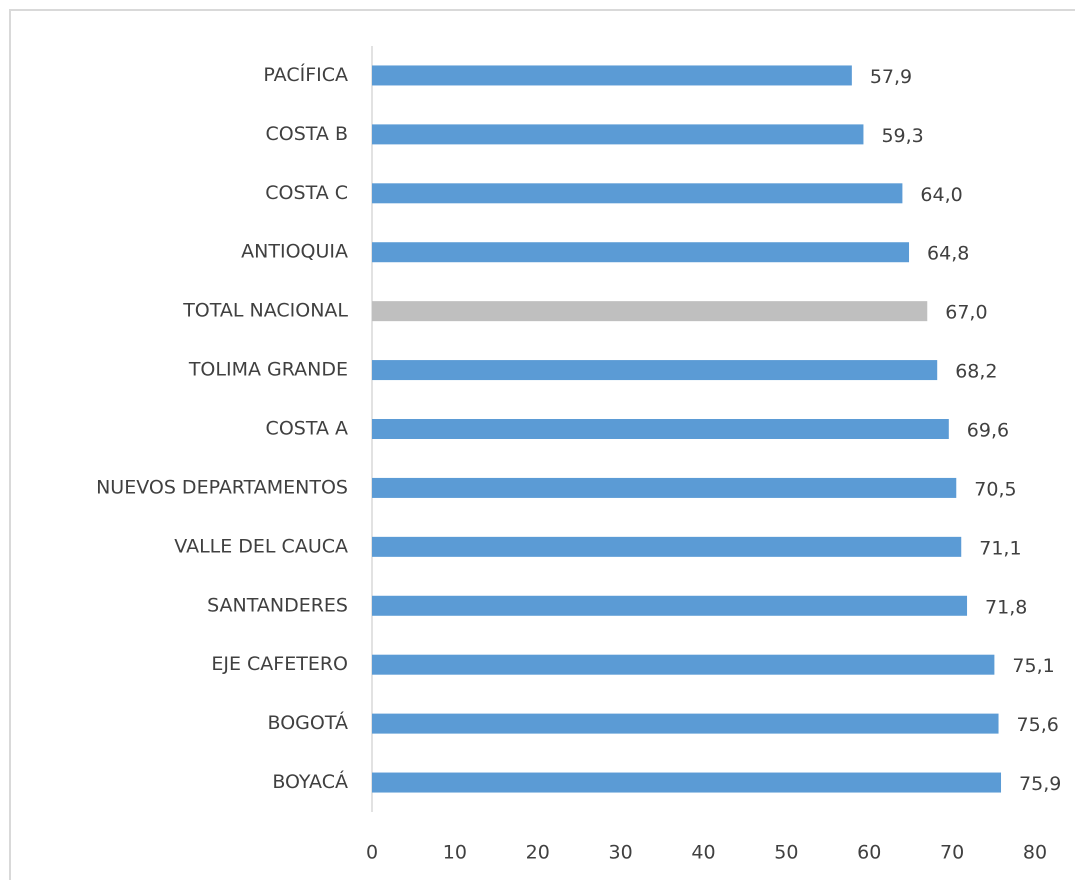 The width and height of the screenshot is (1075, 880). I want to click on y-tick-label: COSTA C, so click(306, 193).